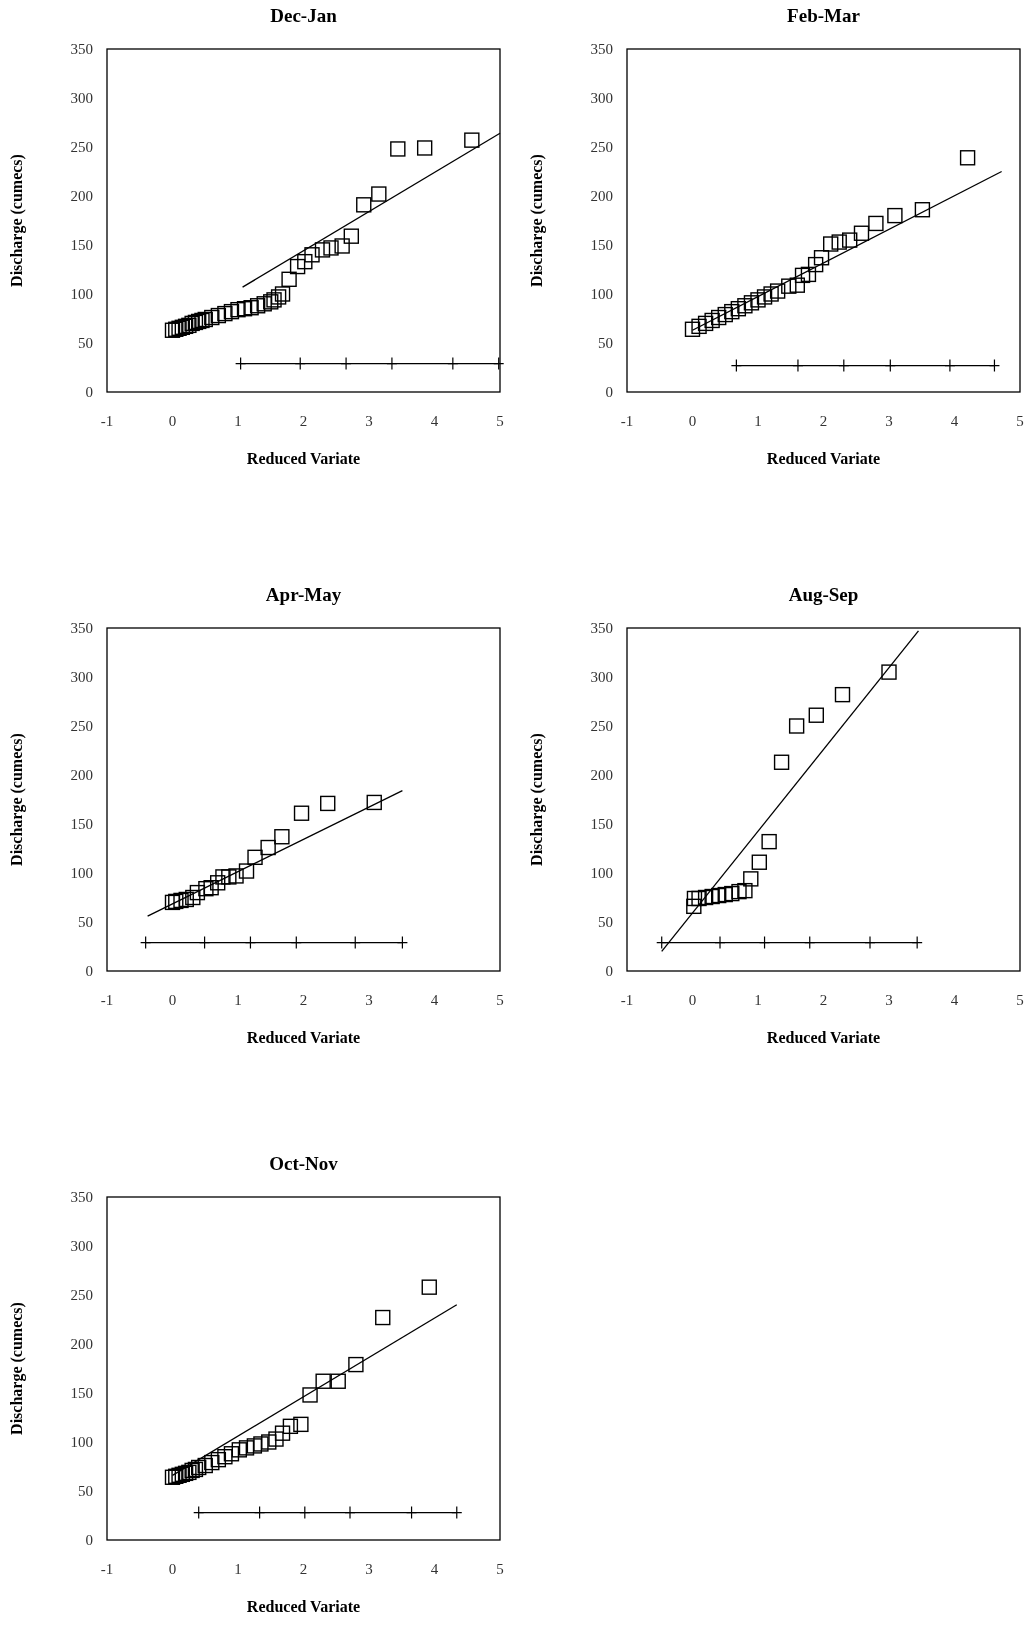 The height and width of the screenshot is (1636, 1031). I want to click on x-tick-label: -1, so click(627, 1000).